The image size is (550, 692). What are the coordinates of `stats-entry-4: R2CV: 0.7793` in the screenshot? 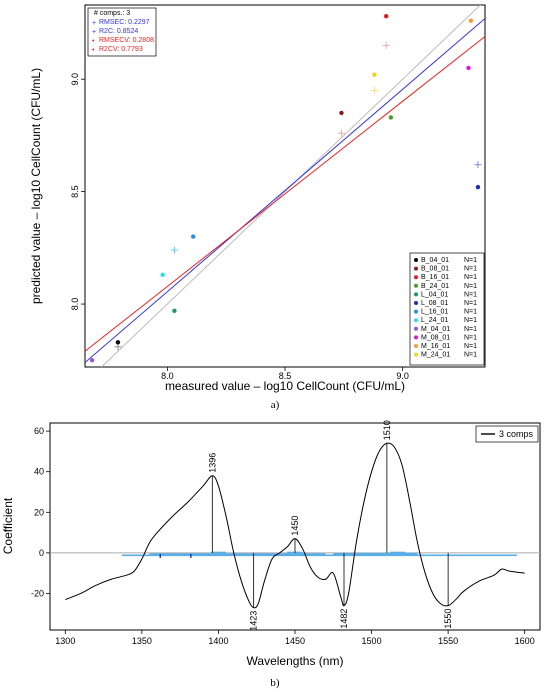 It's located at (121, 49).